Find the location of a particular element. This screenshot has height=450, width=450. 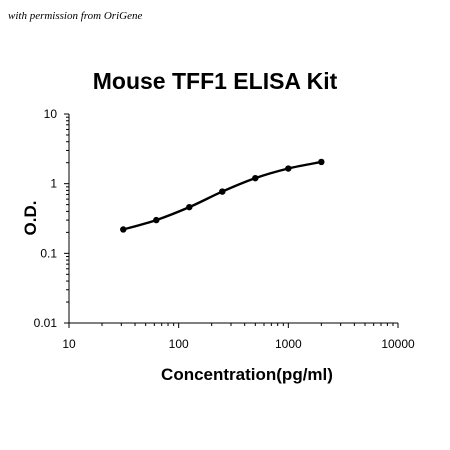

x-tick-label: 10 is located at coordinates (69, 344).